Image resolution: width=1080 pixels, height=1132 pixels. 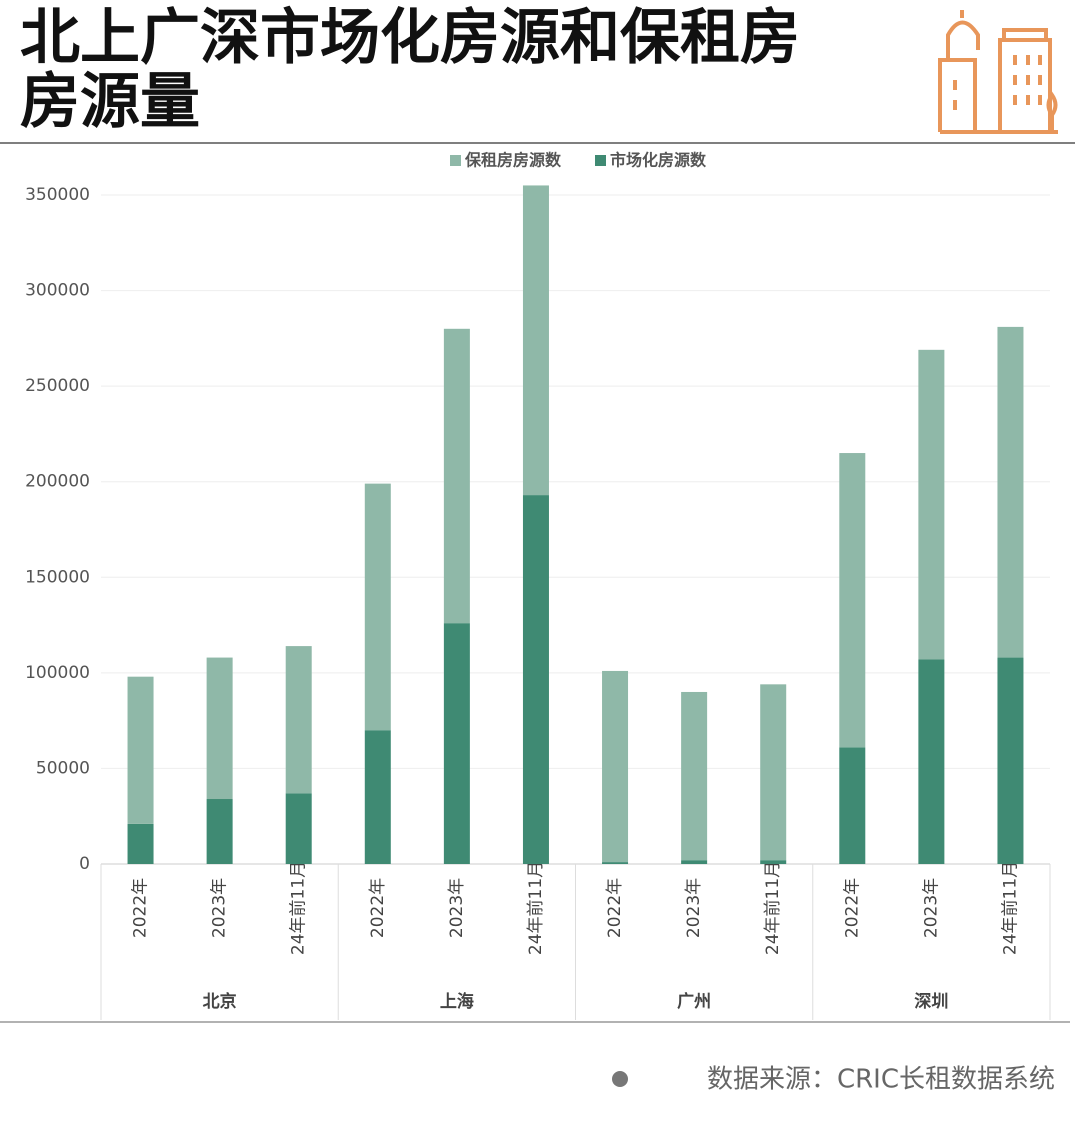 I want to click on chart-title: 北上广深市场化房源和保租房房源量, so click(x=410, y=70).